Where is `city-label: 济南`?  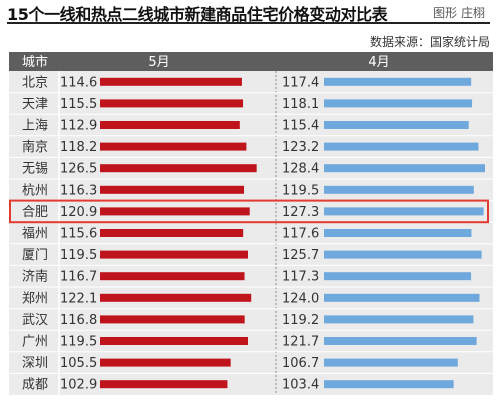
city-label: 济南 is located at coordinates (35, 277).